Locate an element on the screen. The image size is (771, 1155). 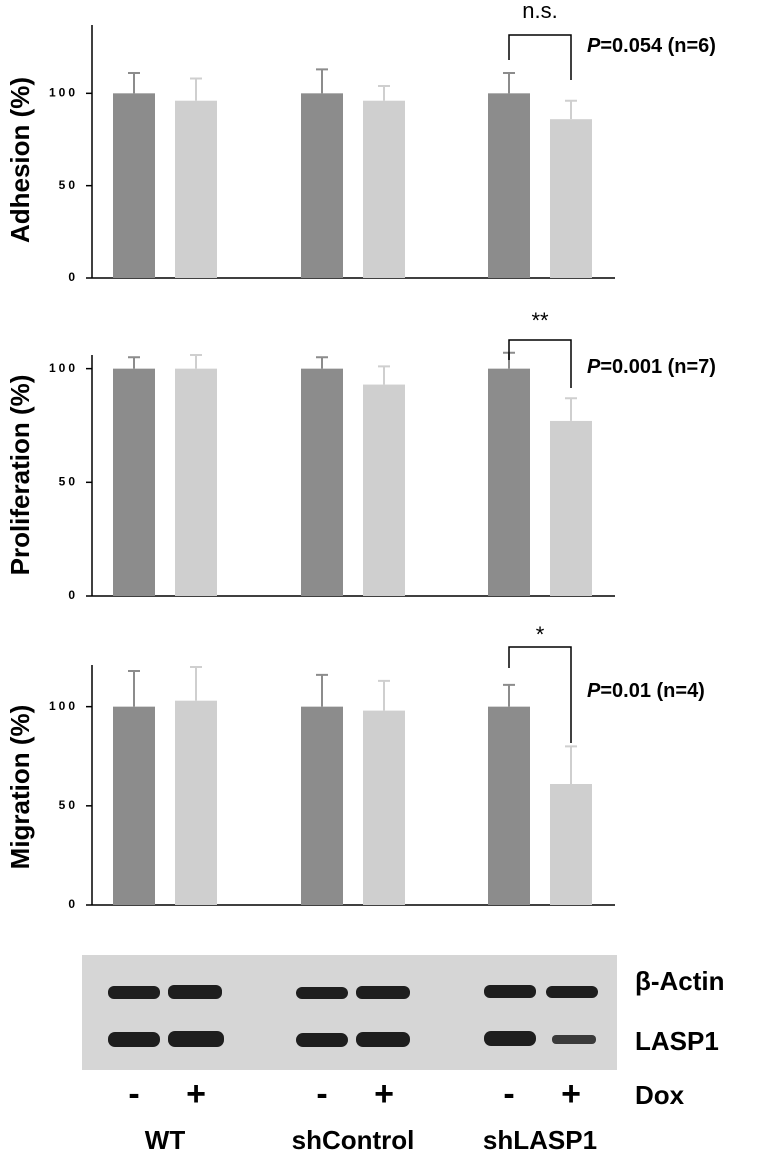
p-text: =0.01 (n=4) is located at coordinates (652, 691).